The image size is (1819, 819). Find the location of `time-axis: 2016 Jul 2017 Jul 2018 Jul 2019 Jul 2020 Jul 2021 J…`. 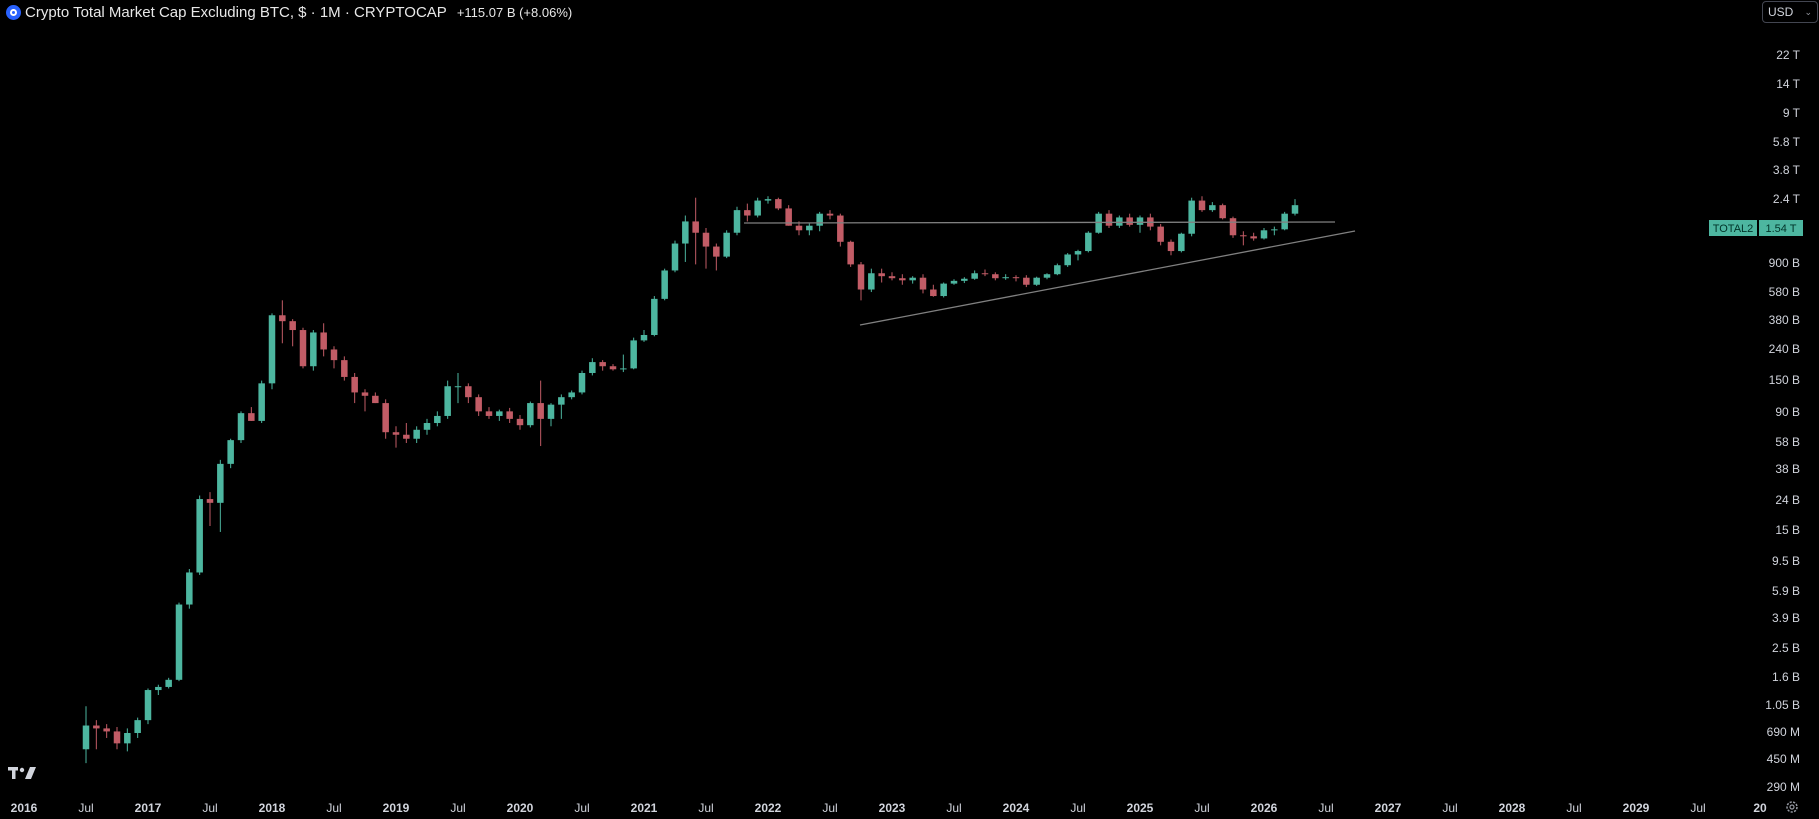

time-axis: 2016 Jul 2017 Jul 2018 Jul 2019 Jul 2020 Jul 2021 J… is located at coordinates (889, 808).